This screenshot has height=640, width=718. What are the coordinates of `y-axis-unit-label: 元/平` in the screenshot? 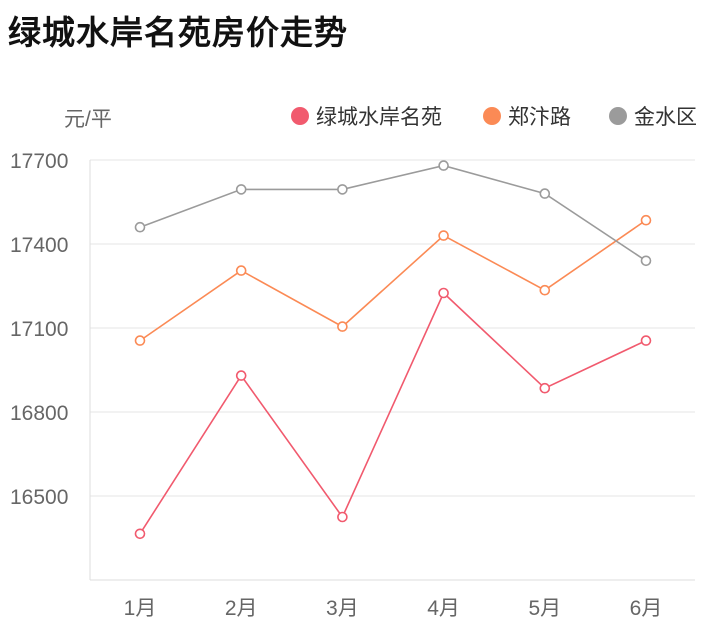 It's located at (88, 119).